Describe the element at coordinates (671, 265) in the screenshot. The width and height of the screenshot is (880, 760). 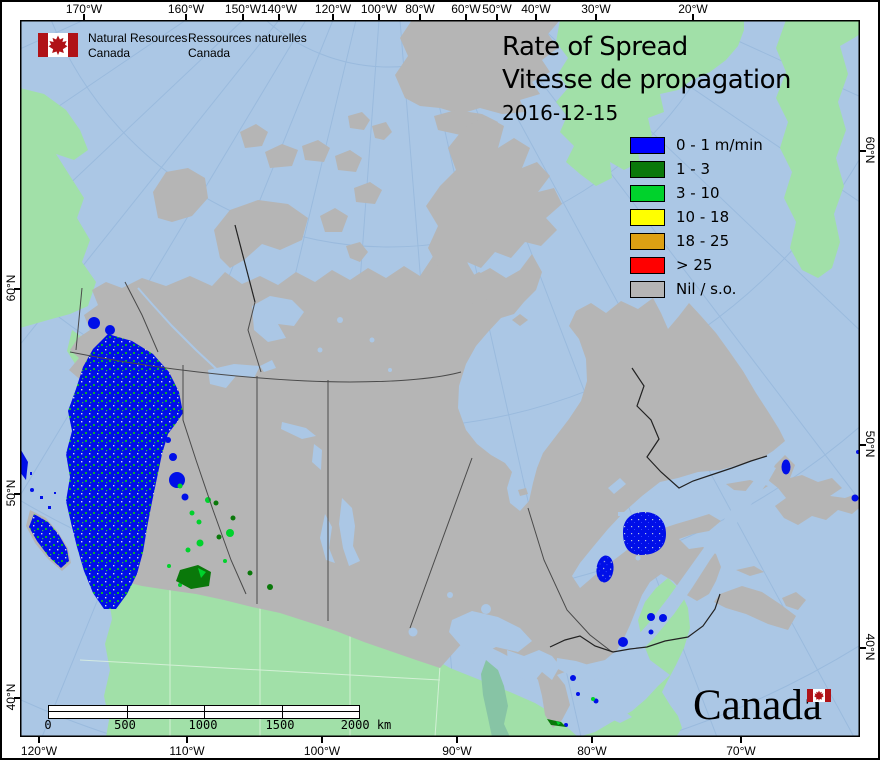
I see `legend-row: > 25` at that location.